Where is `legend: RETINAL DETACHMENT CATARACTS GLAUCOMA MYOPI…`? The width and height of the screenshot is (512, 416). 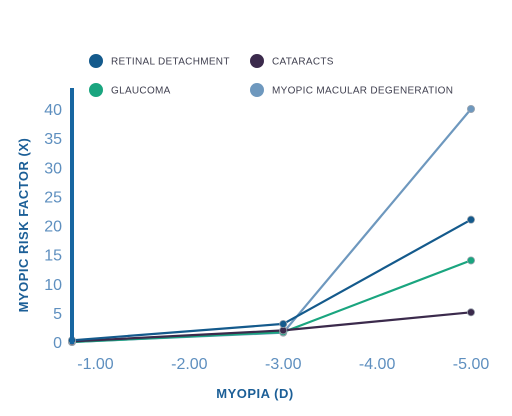
legend: RETINAL DETACHMENT CATARACTS GLAUCOMA MYOPI… is located at coordinates (271, 75).